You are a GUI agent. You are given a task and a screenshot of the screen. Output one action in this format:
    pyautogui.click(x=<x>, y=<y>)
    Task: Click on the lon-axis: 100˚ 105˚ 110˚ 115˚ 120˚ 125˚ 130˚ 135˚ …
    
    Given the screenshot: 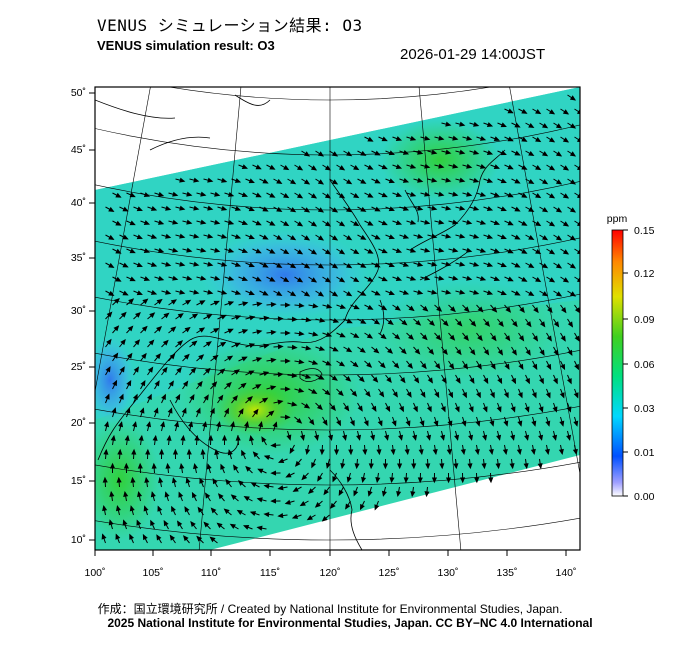 What is the action you would take?
    pyautogui.click(x=330, y=573)
    